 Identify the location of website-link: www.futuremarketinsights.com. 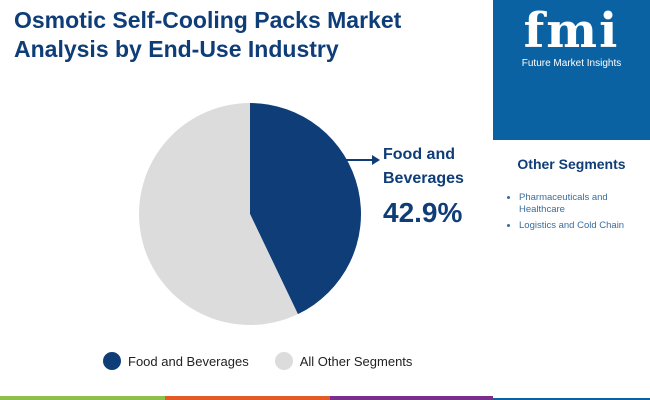
(574, 384).